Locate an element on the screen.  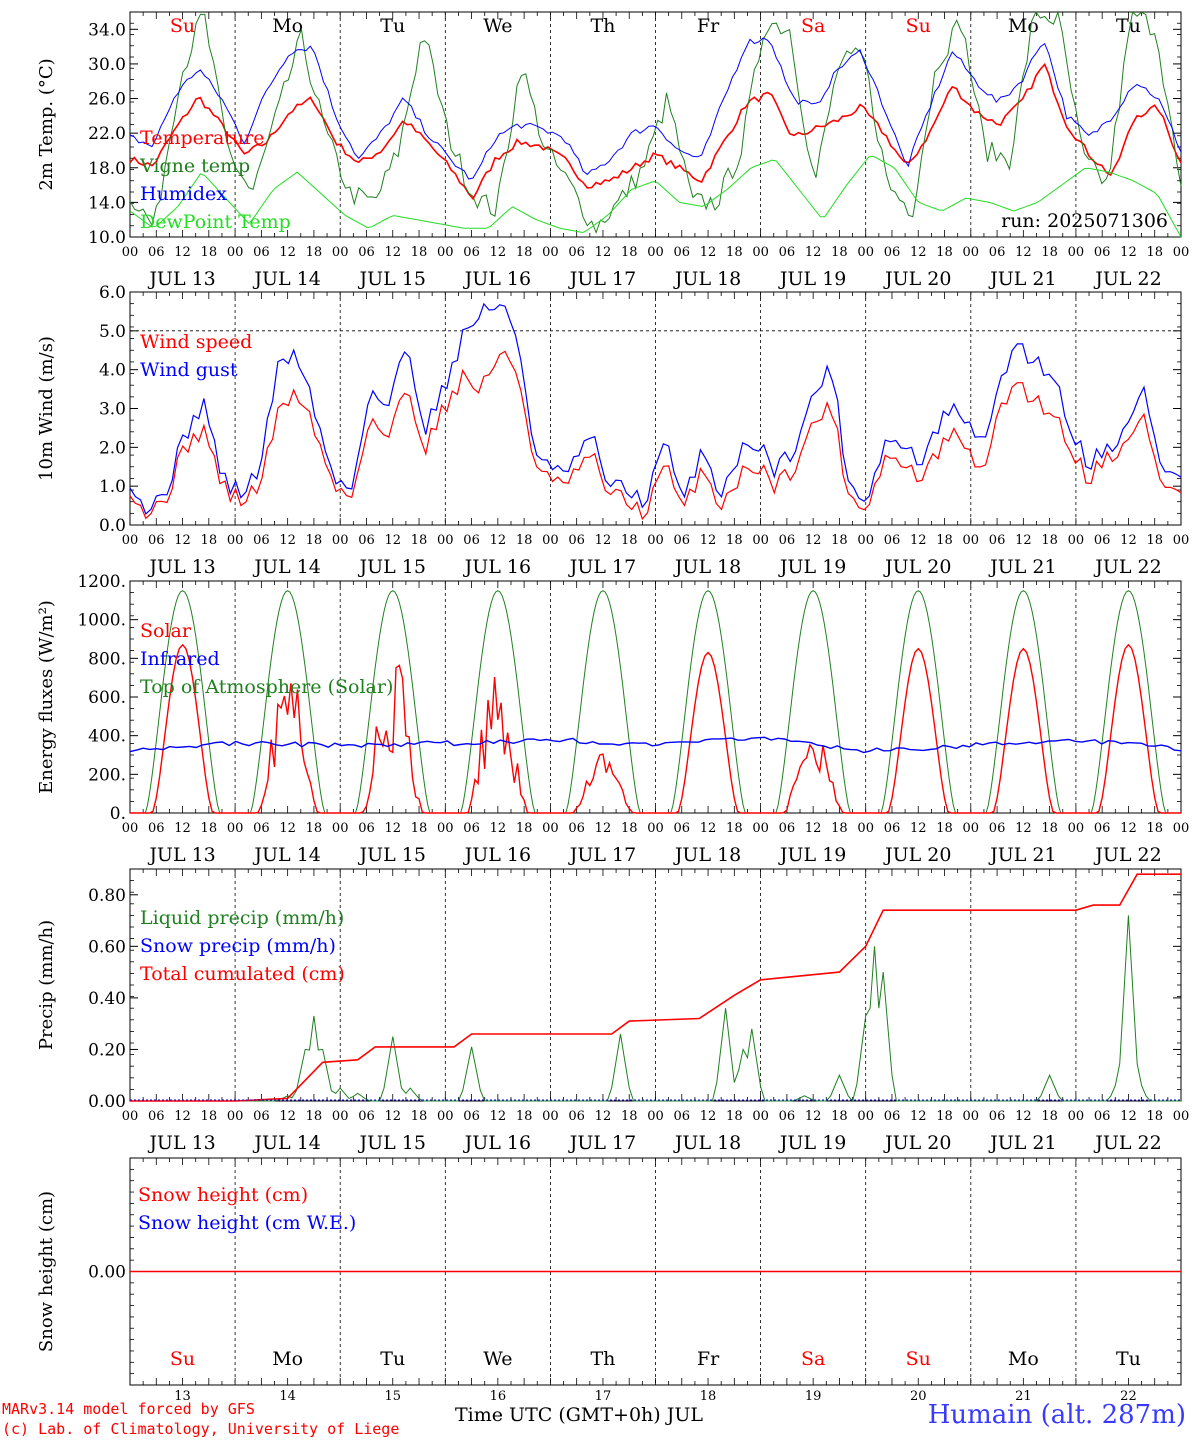
y-tick-label: 14.0 is located at coordinates (107, 203).